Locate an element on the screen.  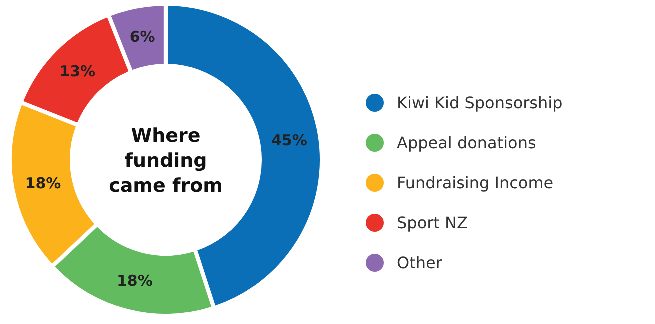
data-label: 13% is located at coordinates (78, 71).